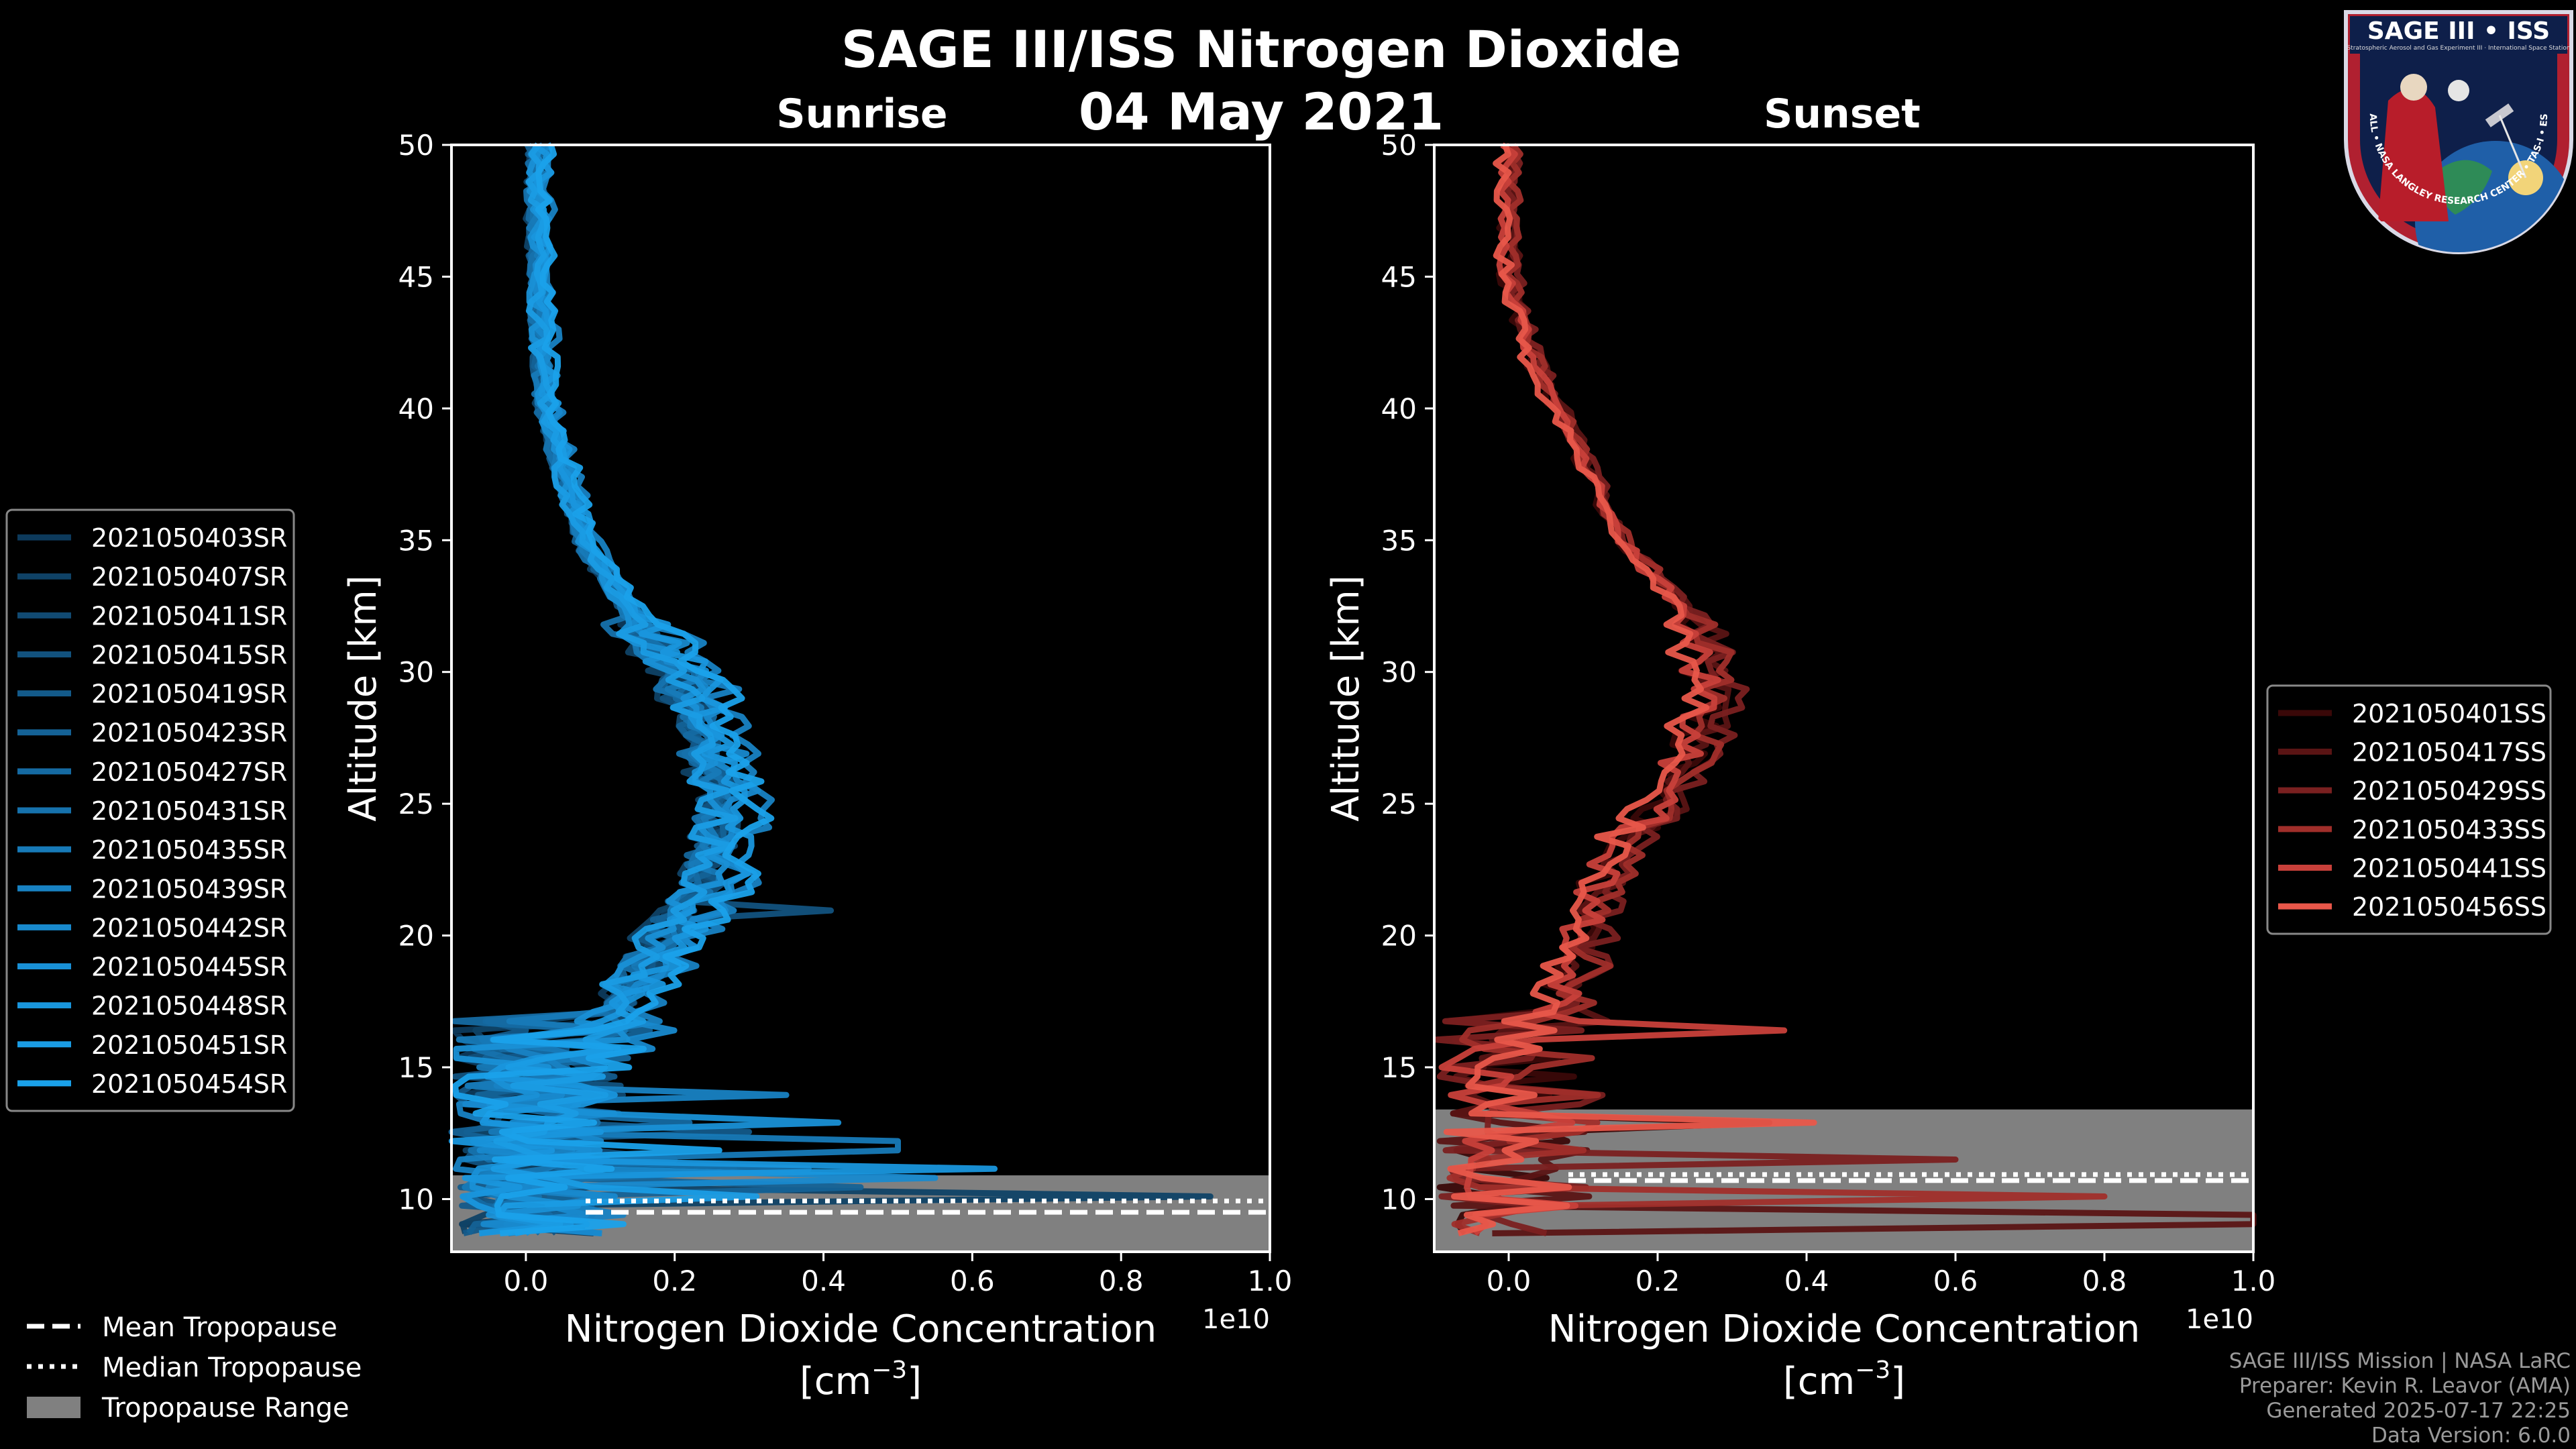 The height and width of the screenshot is (1449, 2576). Describe the element at coordinates (1955, 1281) in the screenshot. I see `x-tick-label: 0.6` at that location.